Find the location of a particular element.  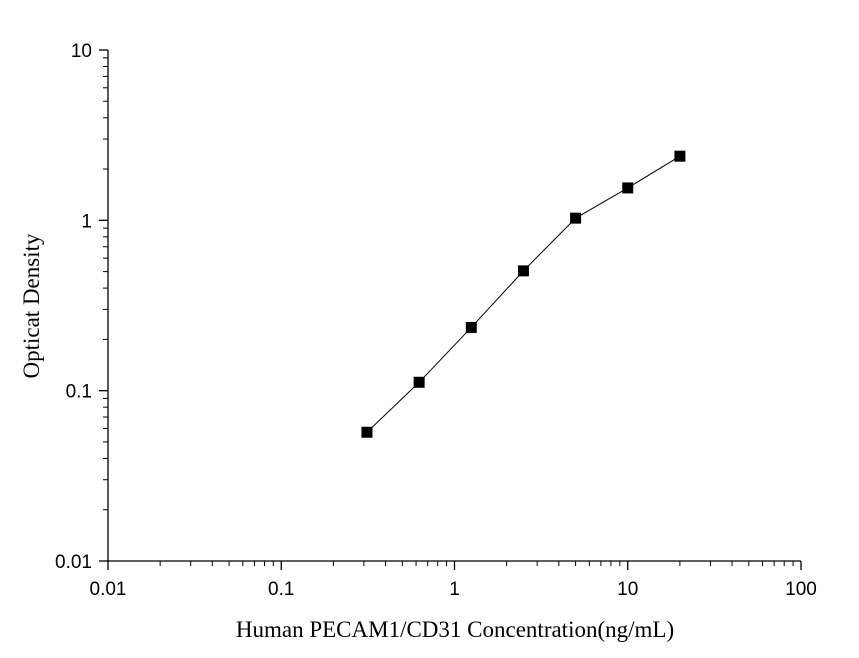

y-tick-label: 10 is located at coordinates (81, 51).